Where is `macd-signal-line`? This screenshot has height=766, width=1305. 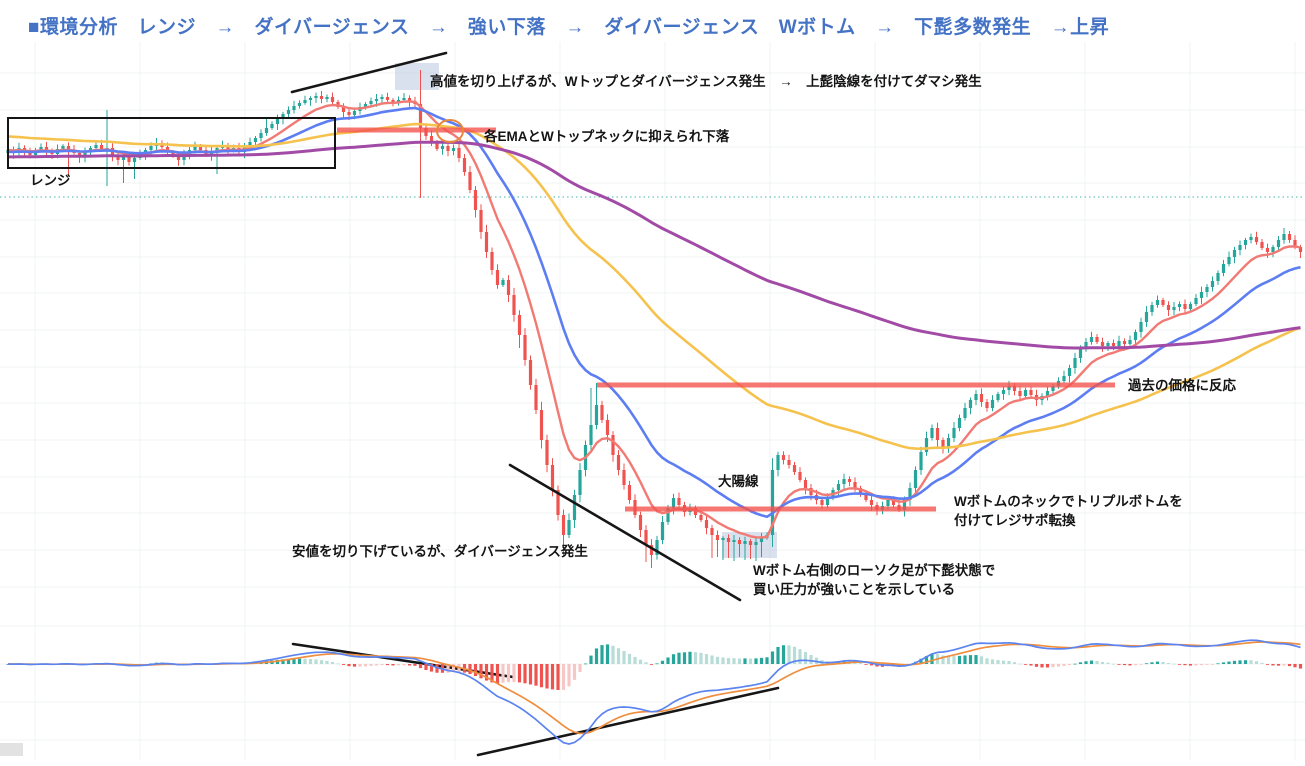 macd-signal-line is located at coordinates (654, 688).